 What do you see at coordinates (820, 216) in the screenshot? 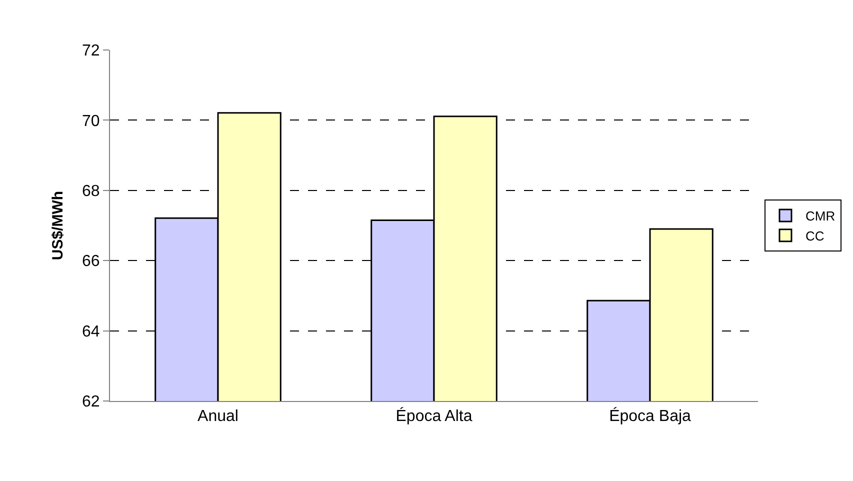
I see `legend-label: CMR` at bounding box center [820, 216].